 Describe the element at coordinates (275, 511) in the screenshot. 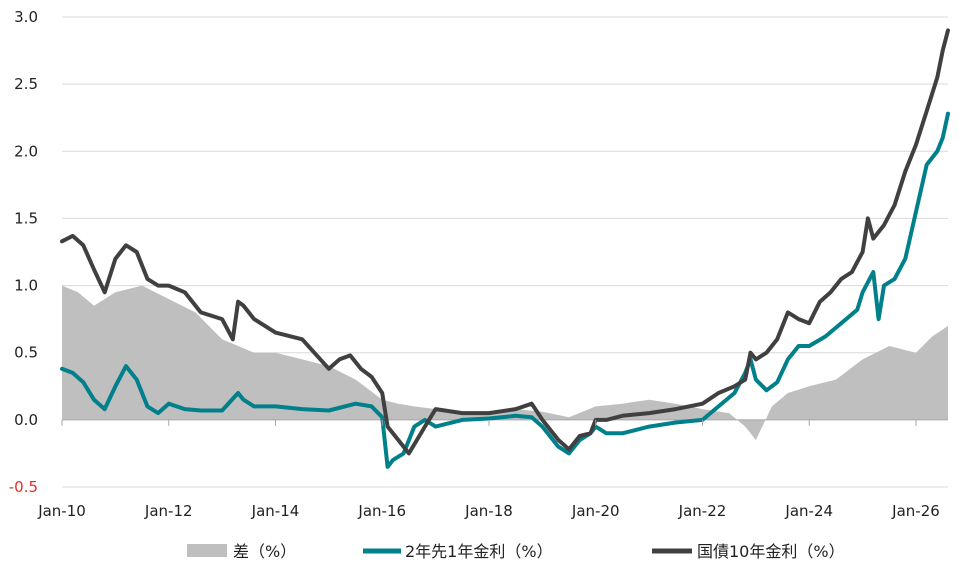

I see `x-tick-label: Jan-14` at that location.